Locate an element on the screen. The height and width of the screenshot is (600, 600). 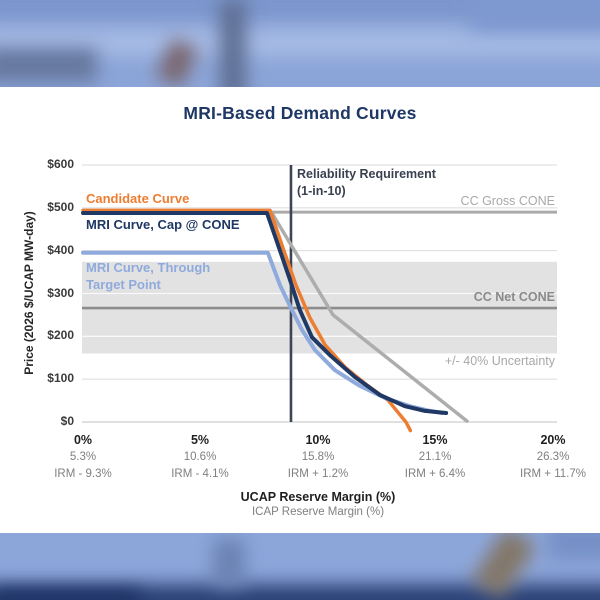
reliability-requirement-label-line1: Reliability Requirement is located at coordinates (366, 174).